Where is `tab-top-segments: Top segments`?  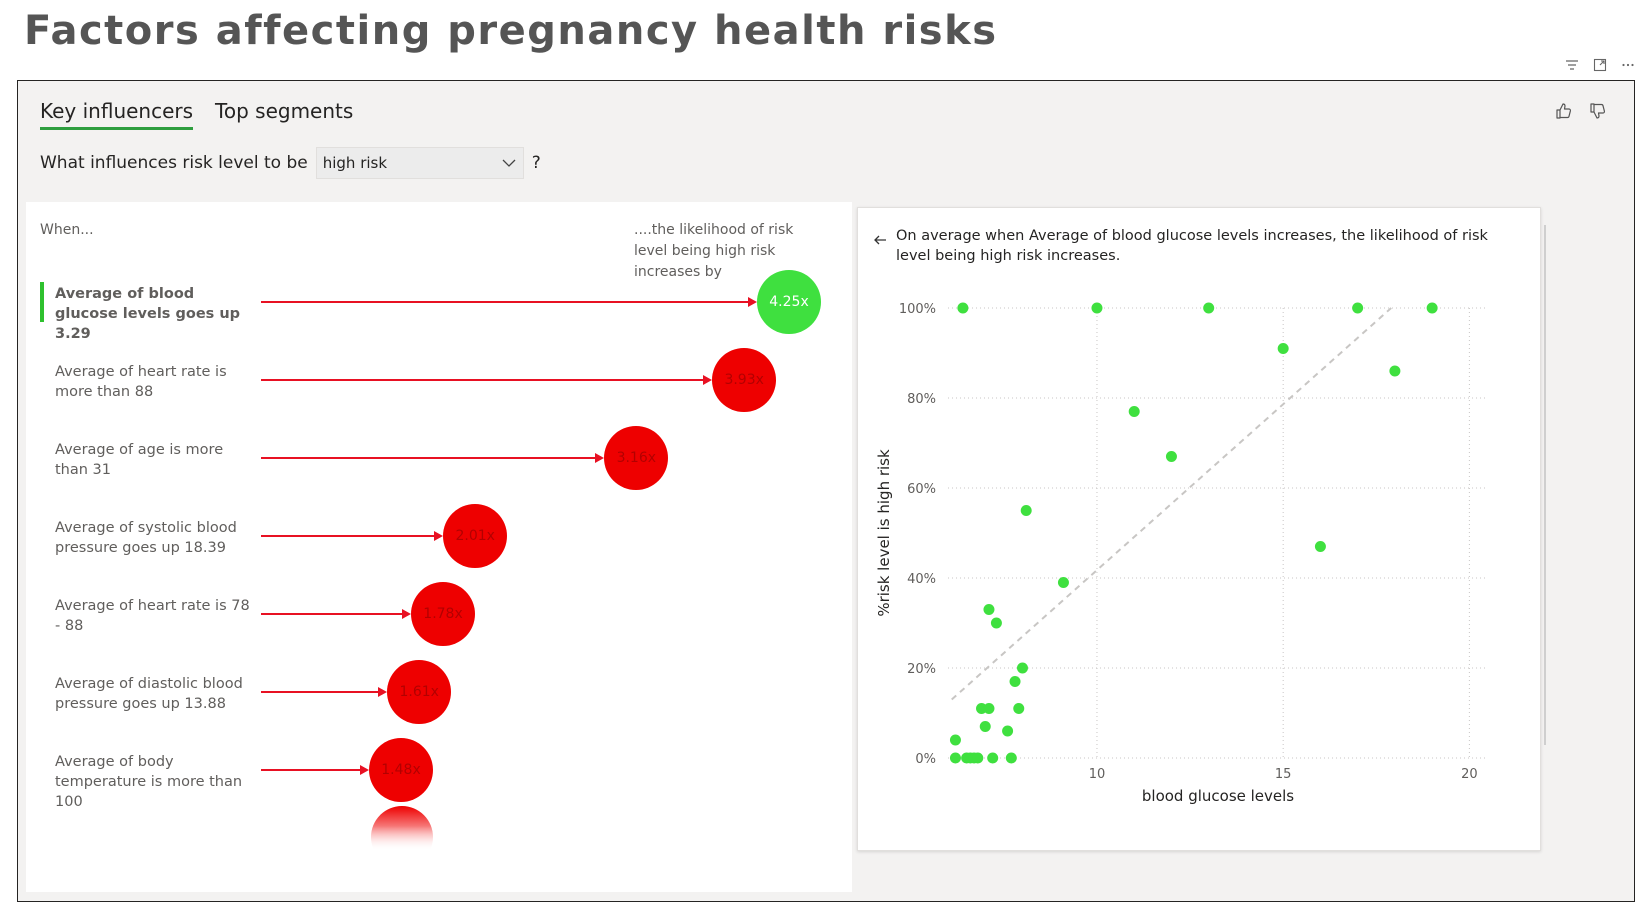
tab-top-segments: Top segments is located at coordinates (284, 111).